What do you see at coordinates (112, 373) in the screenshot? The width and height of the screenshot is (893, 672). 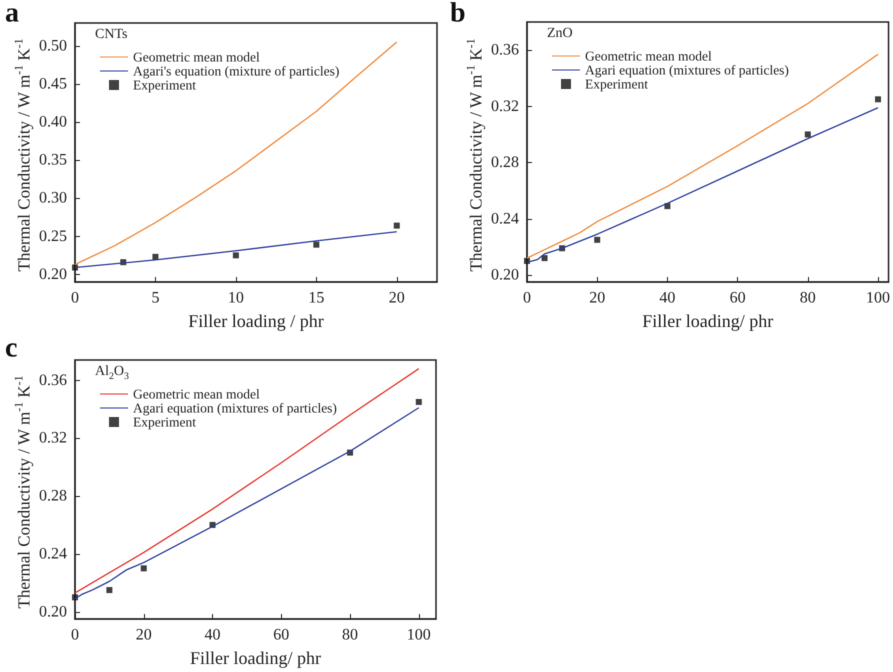 I see `legend-title: Al$_{2}$O$_{3}$` at bounding box center [112, 373].